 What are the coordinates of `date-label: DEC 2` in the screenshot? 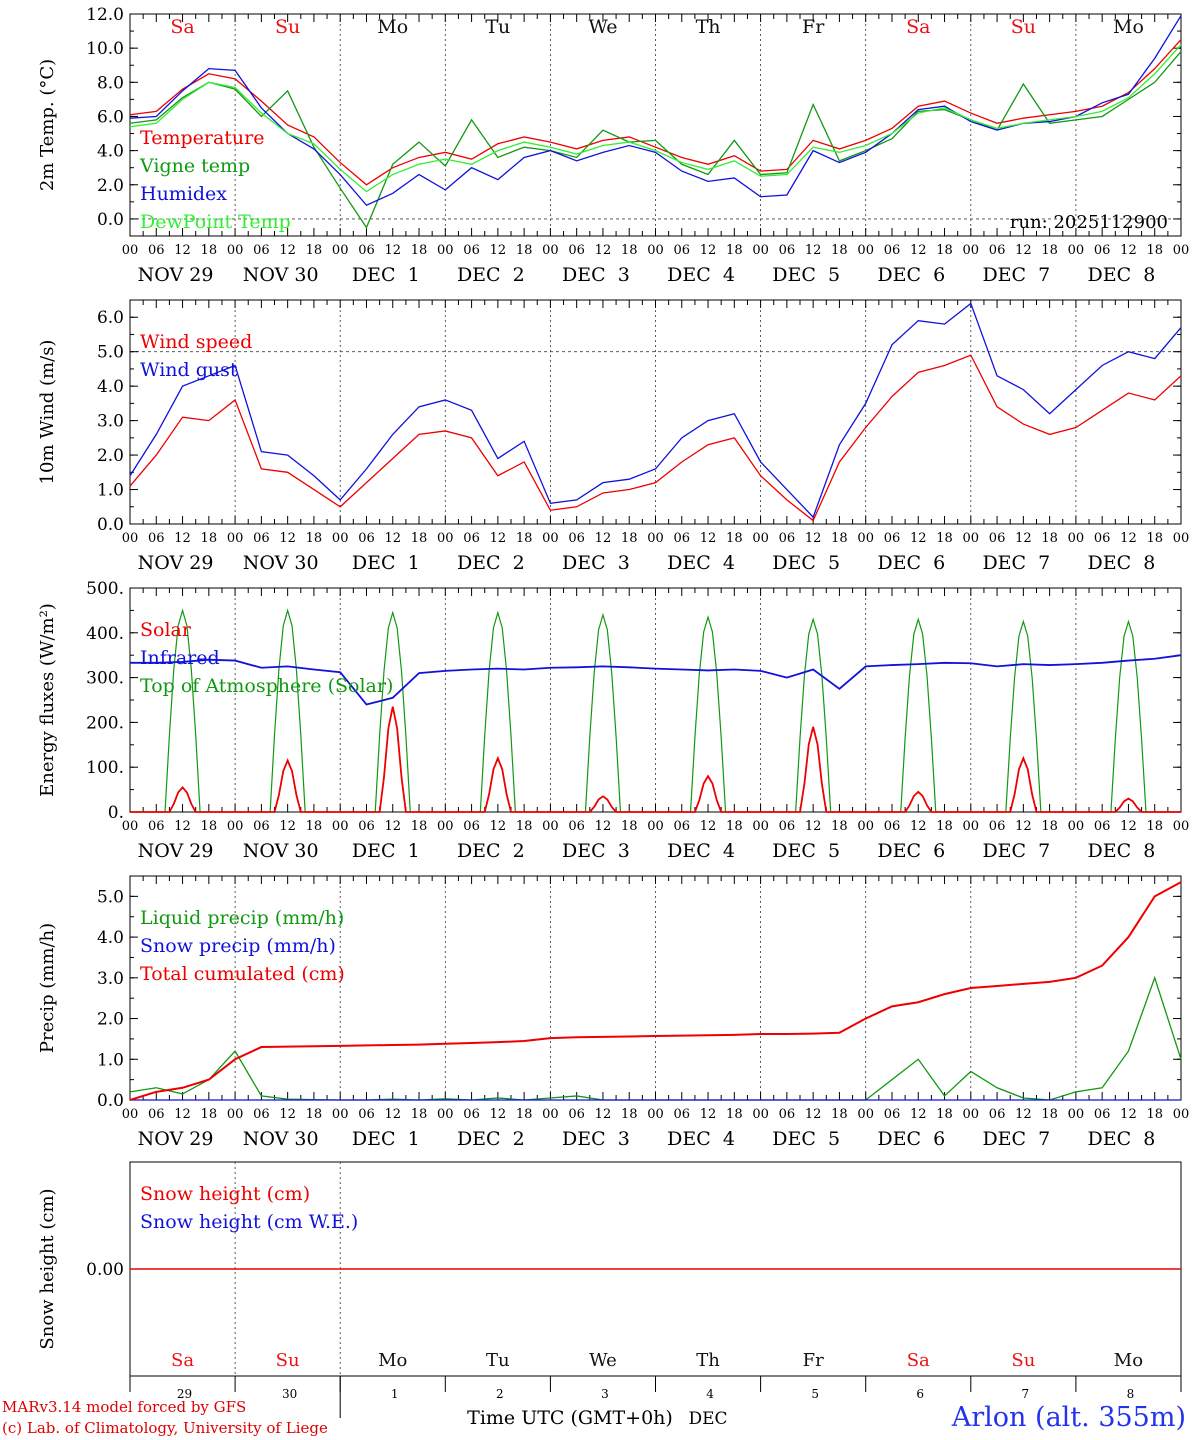 It's located at (491, 563).